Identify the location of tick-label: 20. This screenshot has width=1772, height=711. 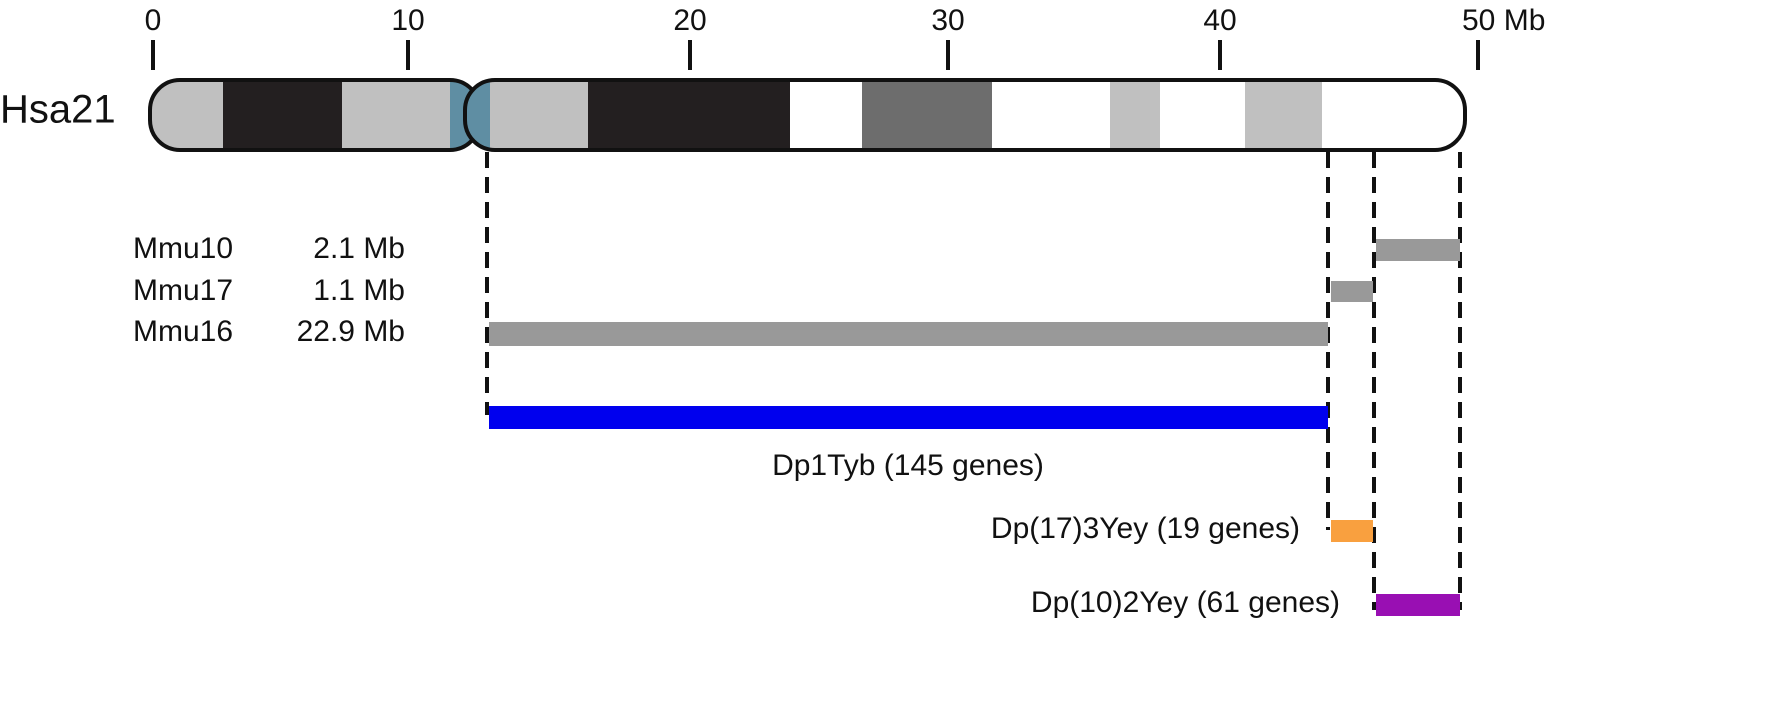
(689, 20).